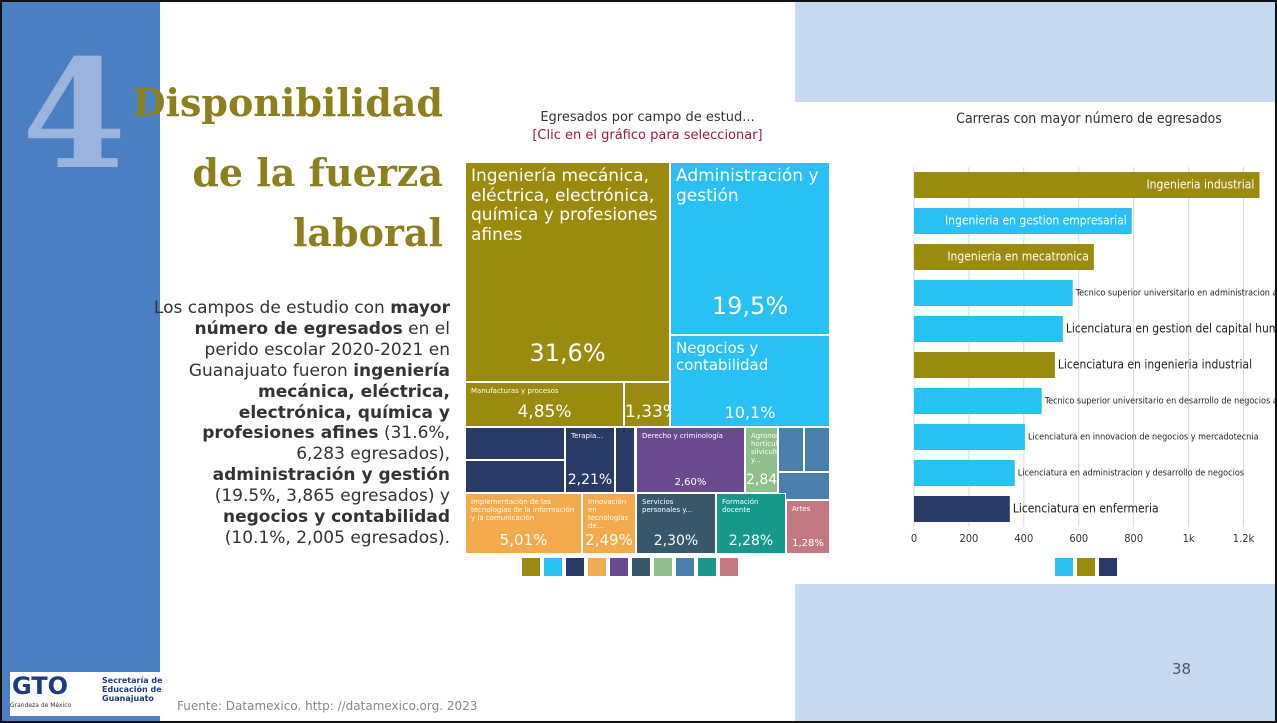  What do you see at coordinates (590, 460) in the screenshot?
I see `tile: Terapia... 2,21%` at bounding box center [590, 460].